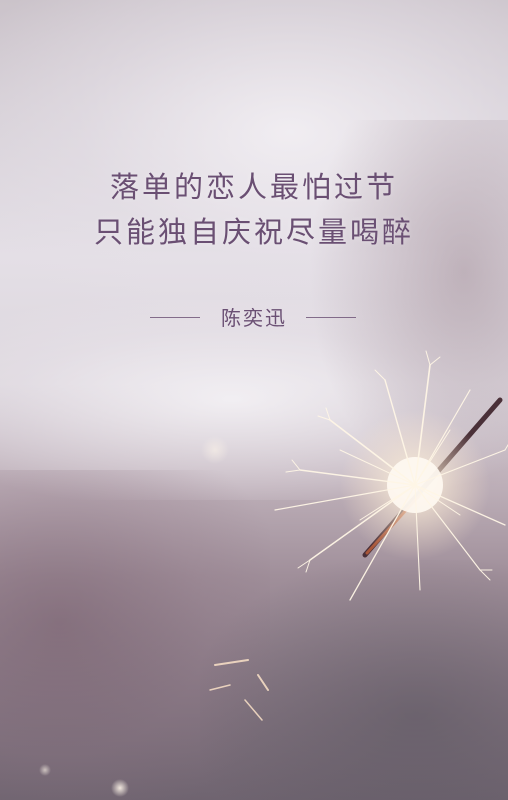 The height and width of the screenshot is (800, 508). I want to click on lyric-caption: 落单的恋人最怕过节 只能独自庆祝尽量喝醉, so click(254, 210).